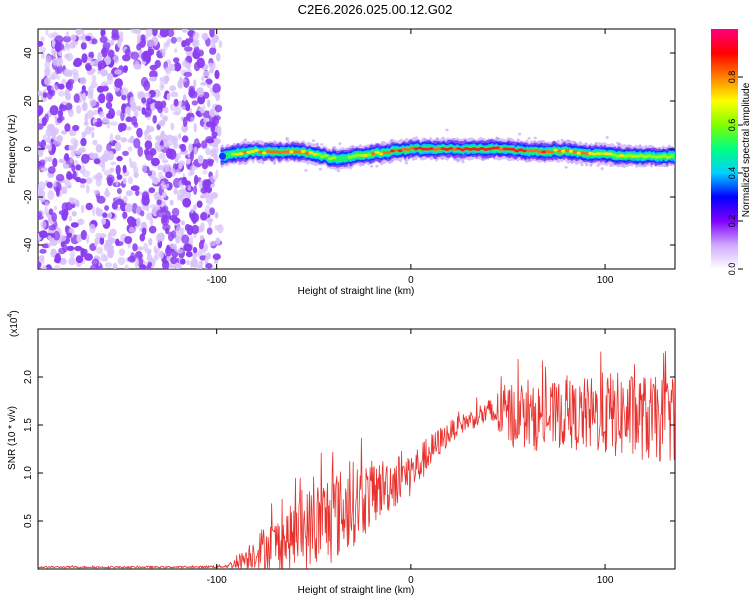  Describe the element at coordinates (356, 291) in the screenshot. I see `spectrogram-x-label: Height of straight line (km)` at that location.